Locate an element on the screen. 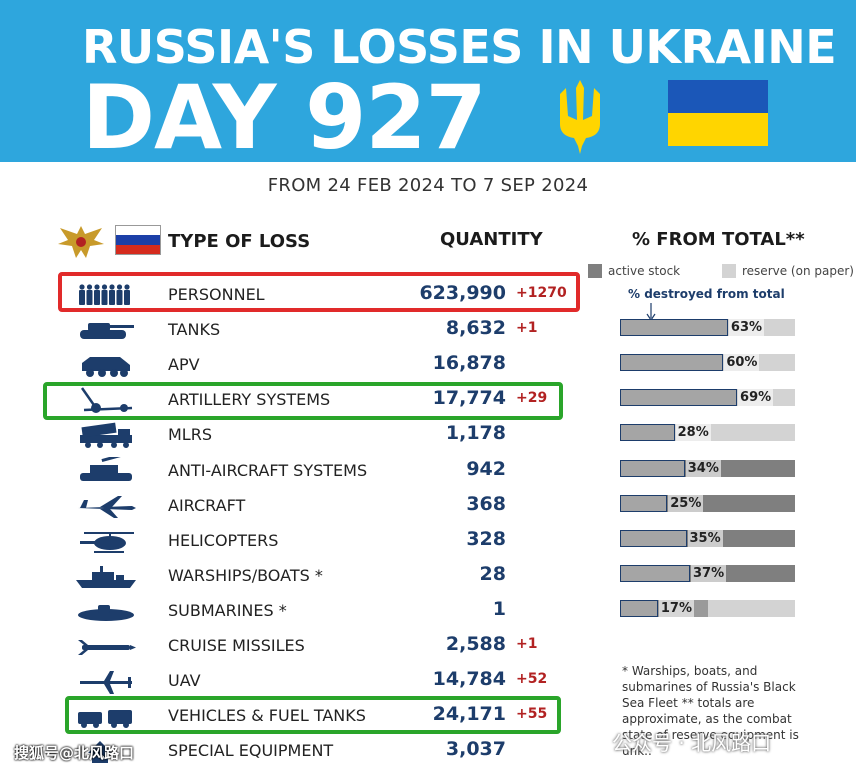  loss-quantity: 3,037 is located at coordinates (475, 749).